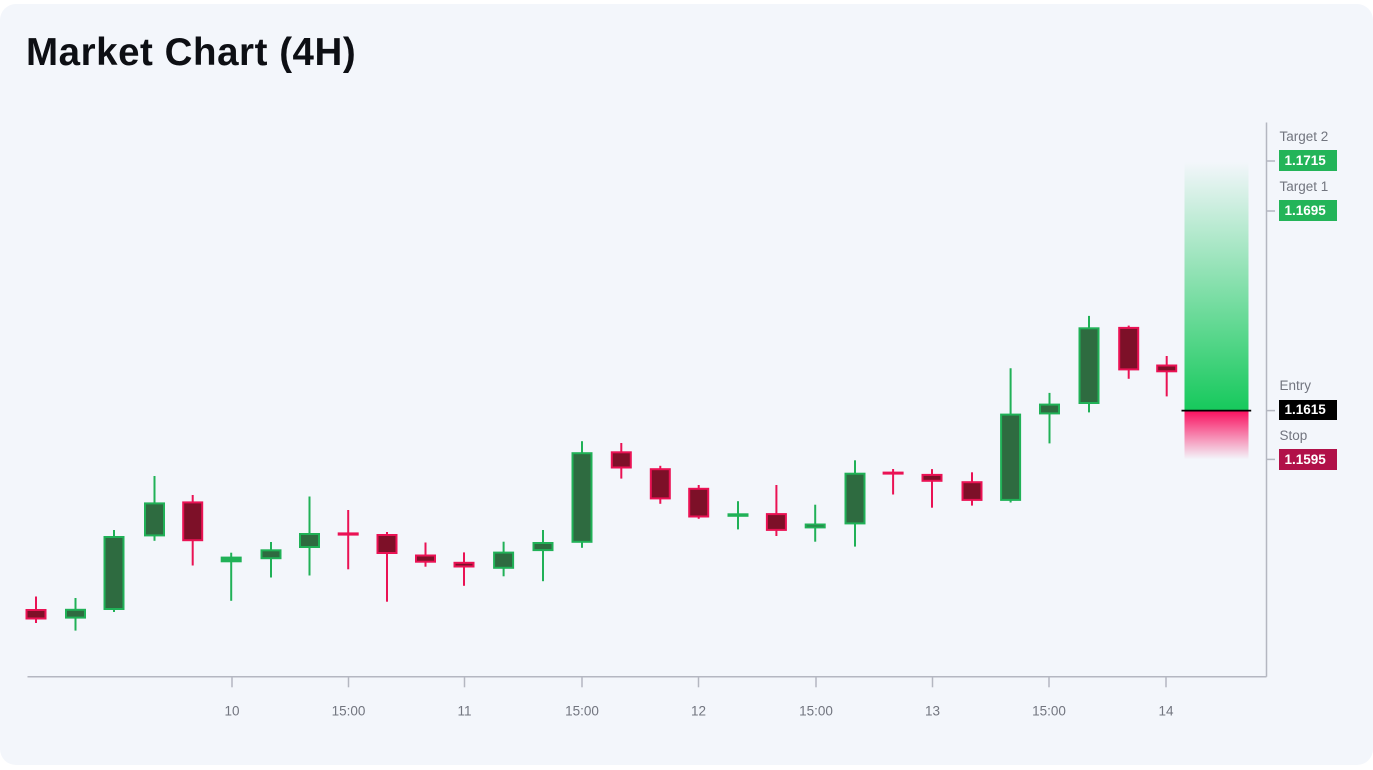 The width and height of the screenshot is (1373, 770). What do you see at coordinates (1166, 710) in the screenshot?
I see `svg-text: 14` at bounding box center [1166, 710].